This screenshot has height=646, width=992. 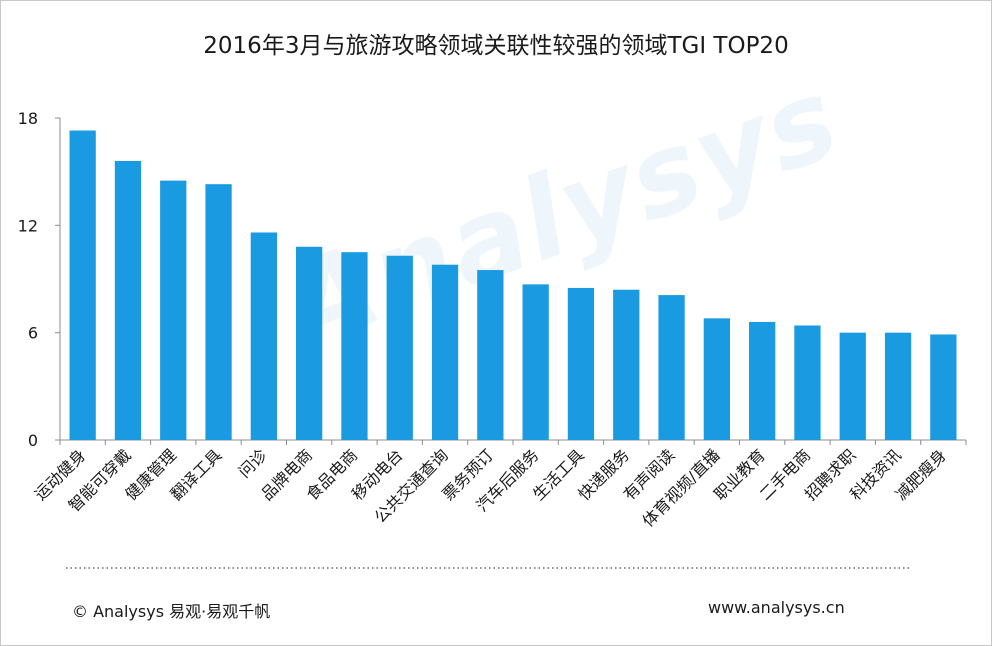 I want to click on chart-title: 2016年3月与旅游攻略领域关联性较强的领域TGI TOP20, so click(x=496, y=46).